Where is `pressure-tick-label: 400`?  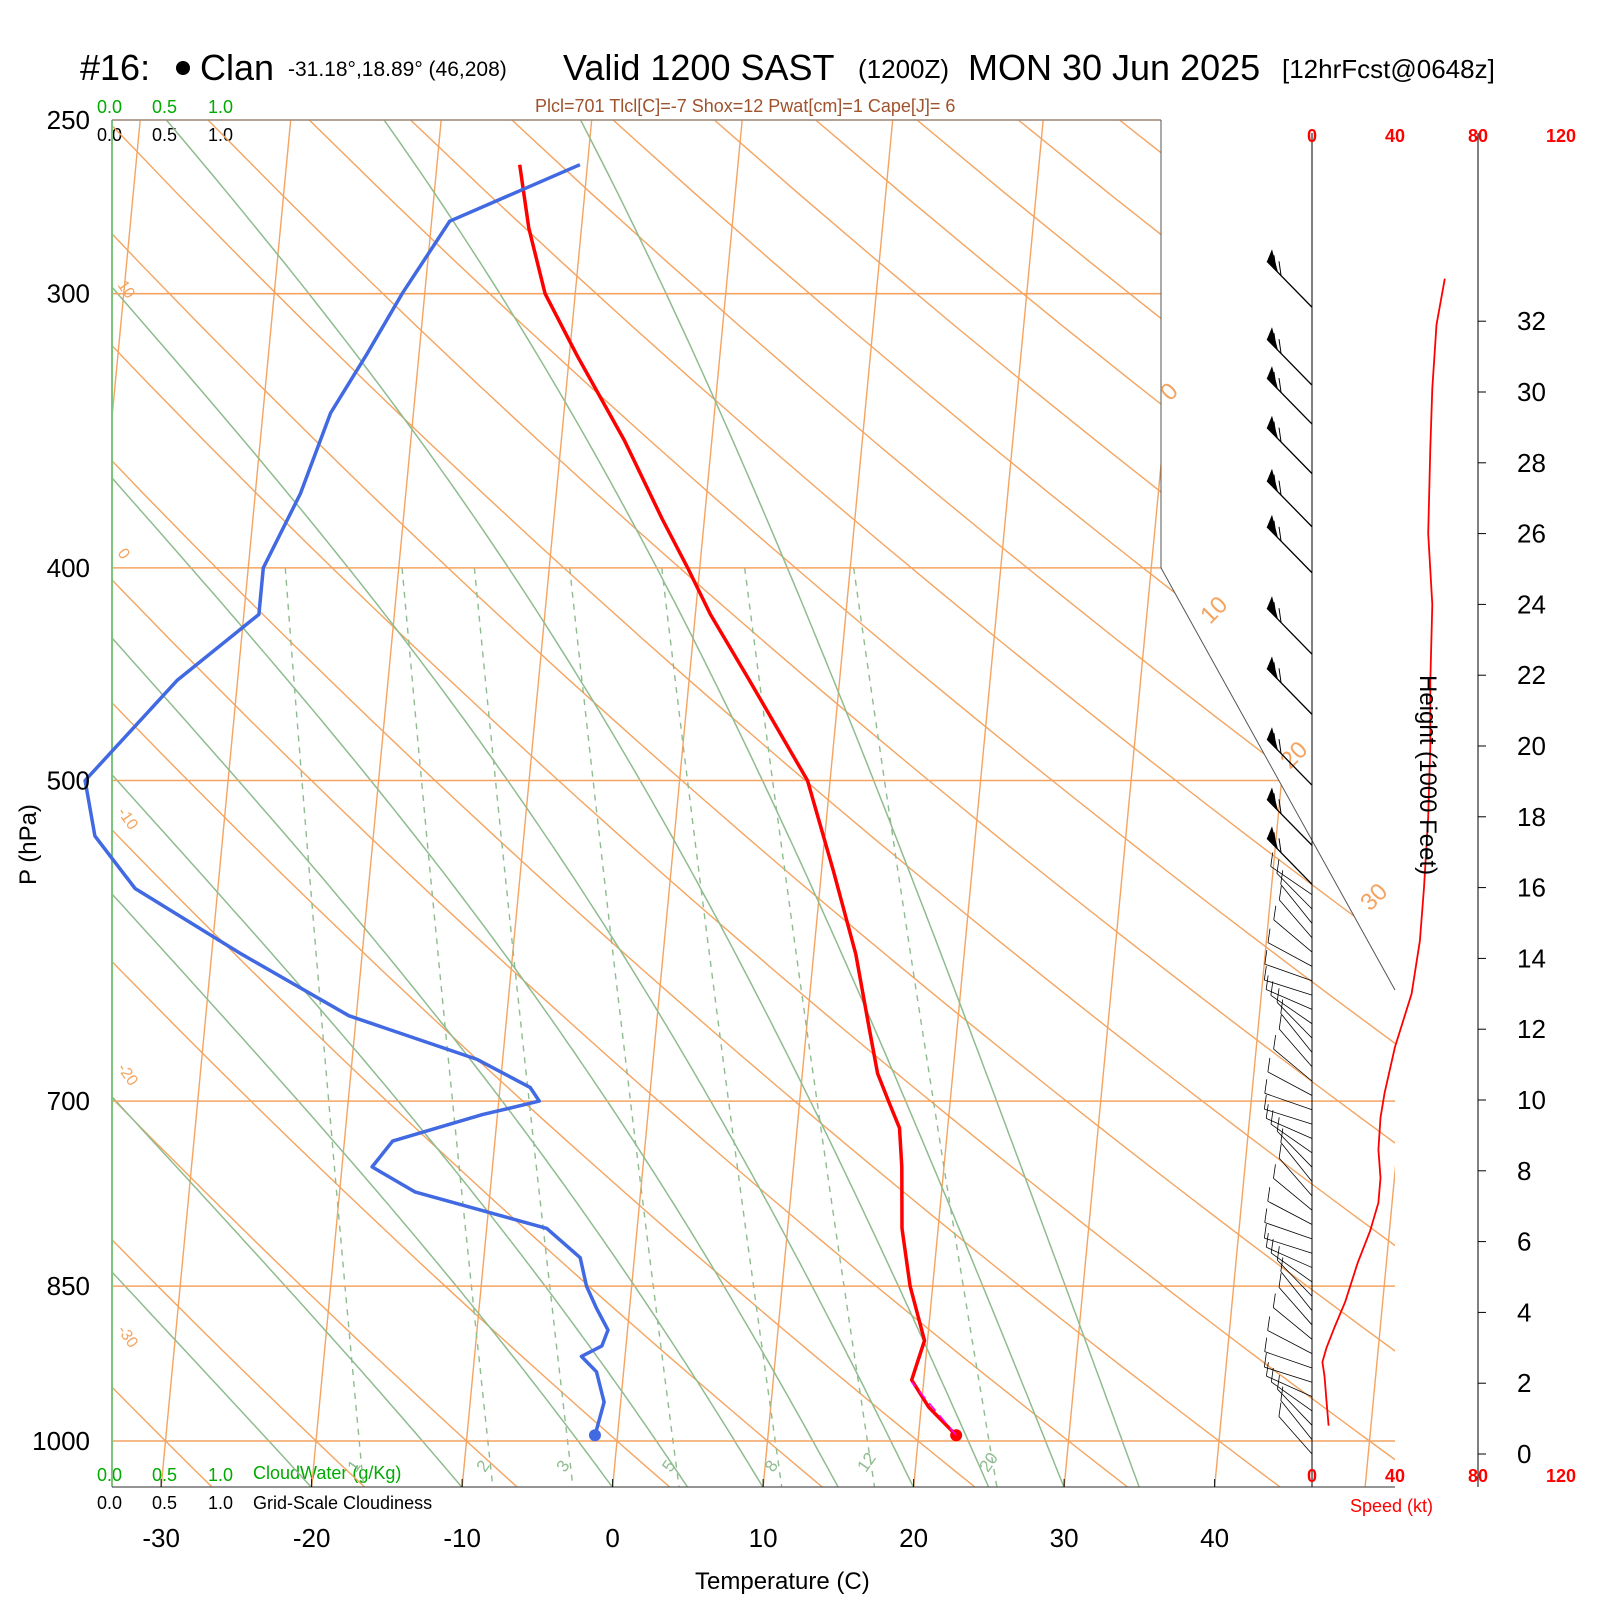 pressure-tick-label: 400 is located at coordinates (68, 568).